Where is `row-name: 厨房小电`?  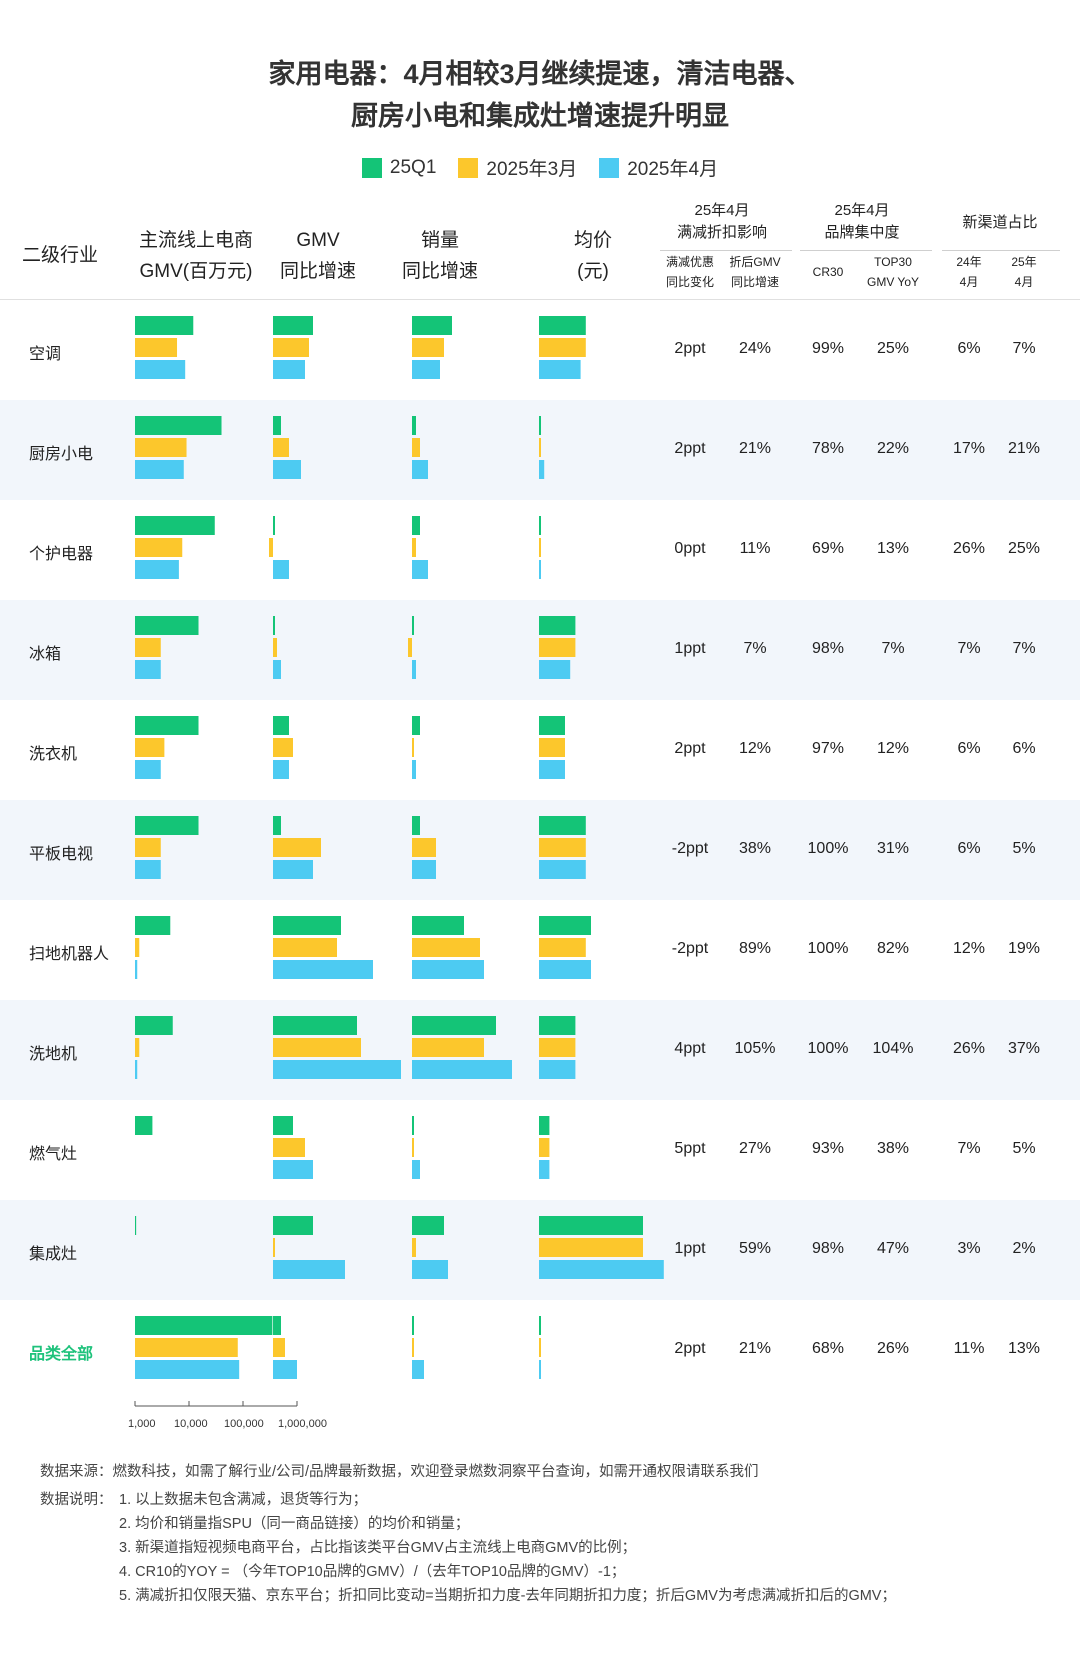 row-name: 厨房小电 is located at coordinates (61, 454).